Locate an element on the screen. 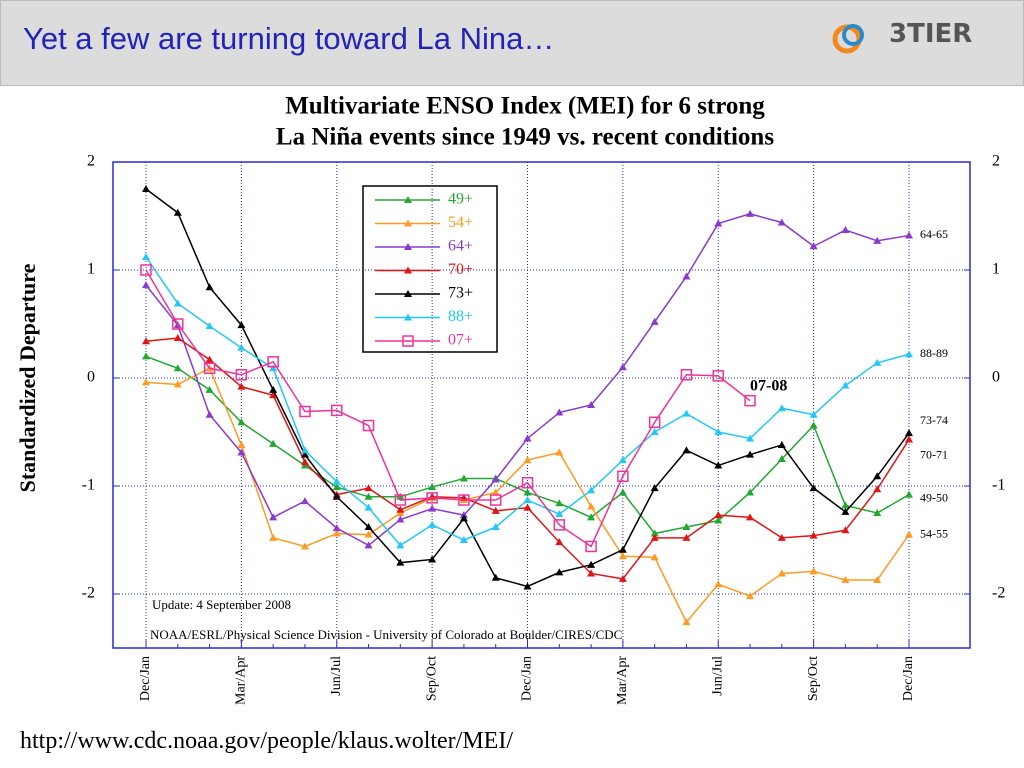 The width and height of the screenshot is (1024, 768). x-tick-label: Sep/Oct is located at coordinates (431, 678).